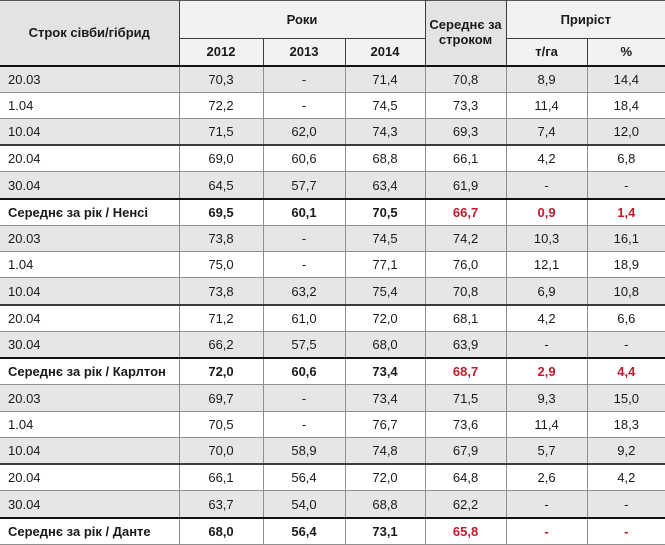 This screenshot has width=665, height=545. What do you see at coordinates (332, 477) in the screenshot?
I see `table-row: 20.04 66,1 56,4 72,0 64,8 2,6 4,2` at bounding box center [332, 477].